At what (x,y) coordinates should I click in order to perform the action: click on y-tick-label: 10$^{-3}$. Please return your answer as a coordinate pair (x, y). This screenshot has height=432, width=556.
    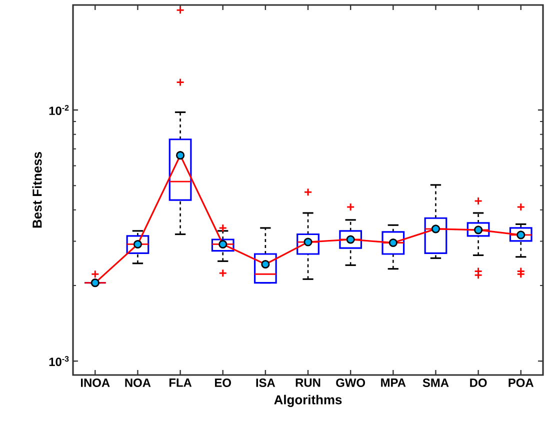
    Looking at the image, I should click on (59, 361).